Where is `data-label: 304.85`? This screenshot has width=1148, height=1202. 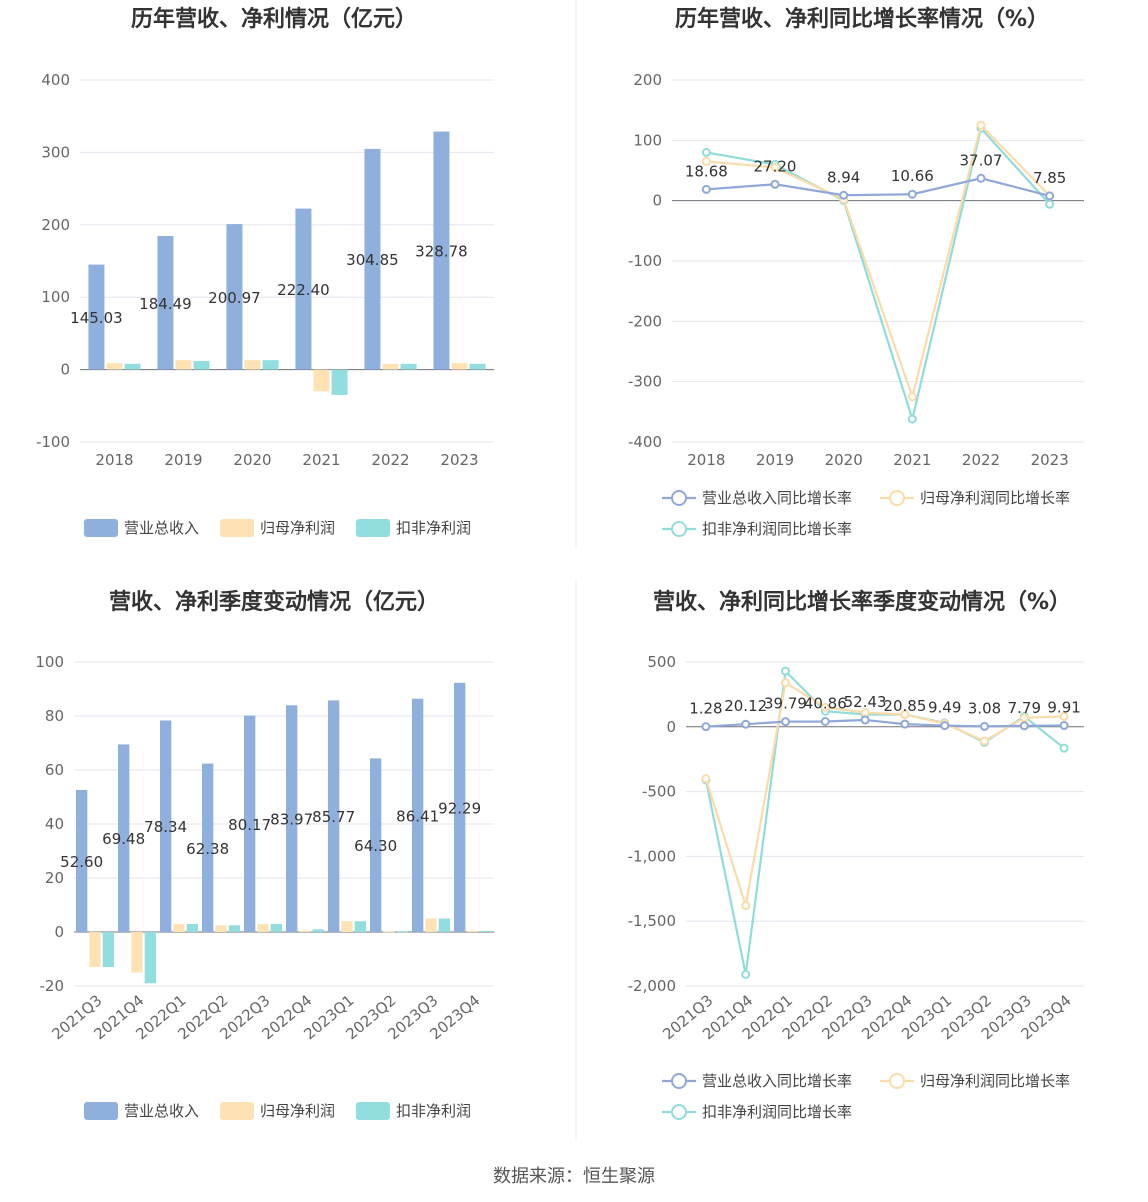
data-label: 304.85 is located at coordinates (372, 260).